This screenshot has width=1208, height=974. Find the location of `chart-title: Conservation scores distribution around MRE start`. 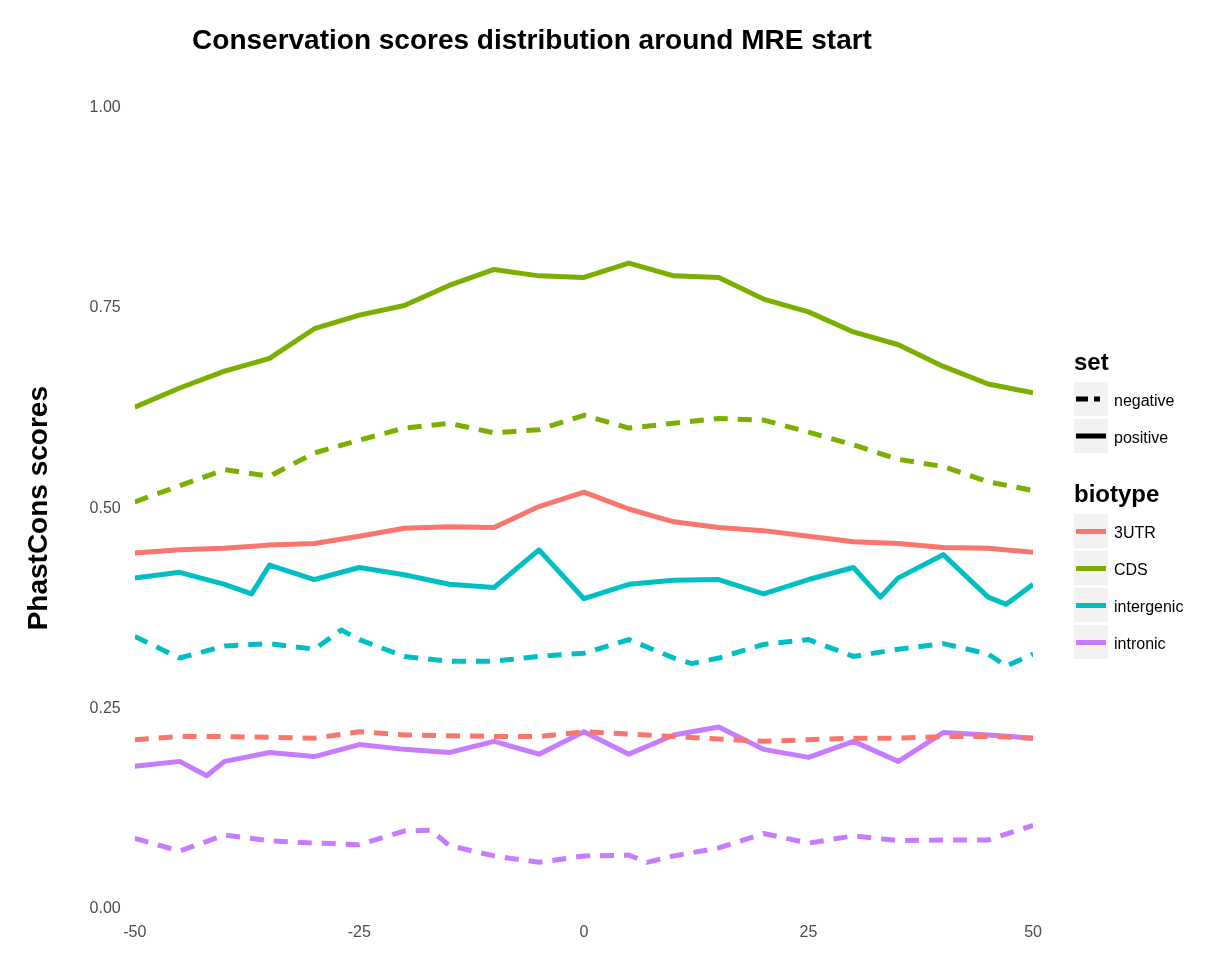

chart-title: Conservation scores distribution around MRE start is located at coordinates (532, 39).